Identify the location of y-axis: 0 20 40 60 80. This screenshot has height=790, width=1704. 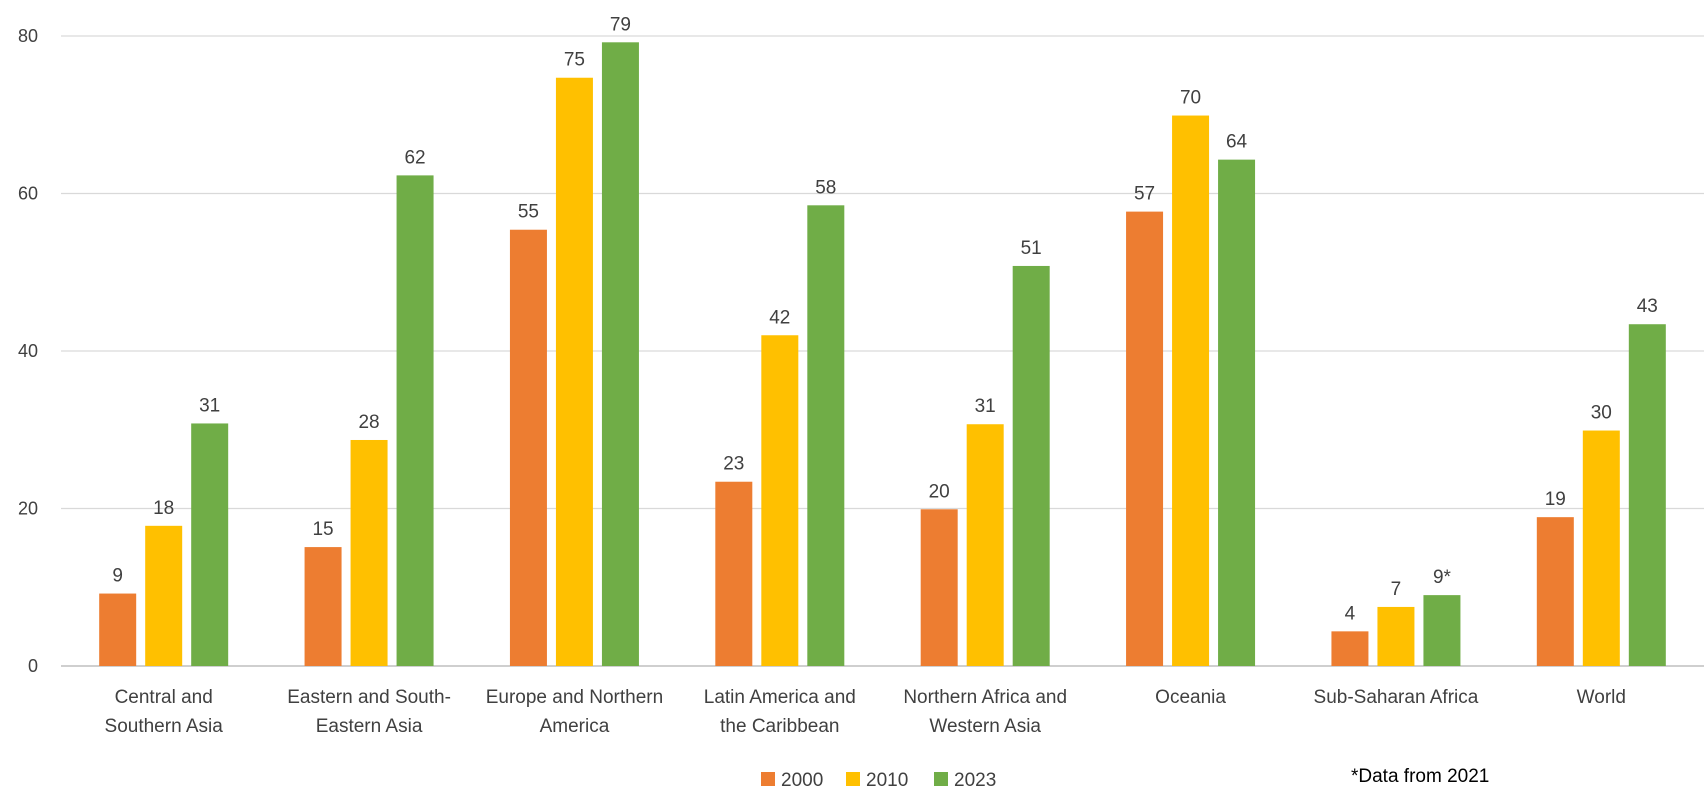
(28, 351).